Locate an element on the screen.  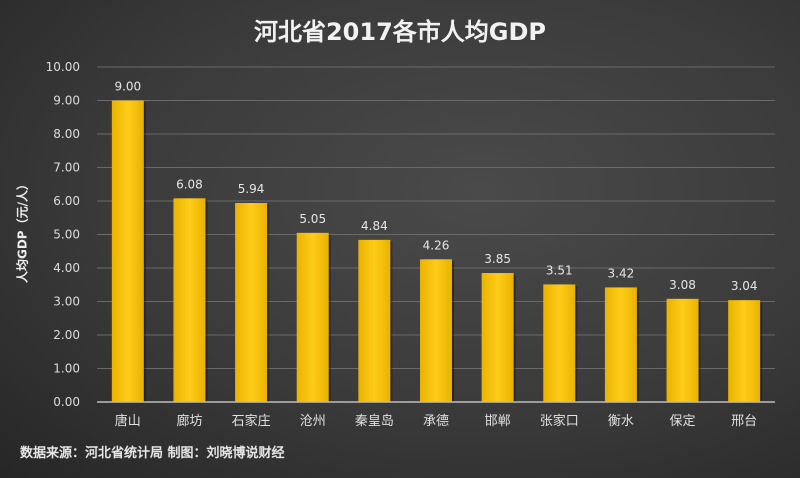
data-label: 3.51 is located at coordinates (559, 270).